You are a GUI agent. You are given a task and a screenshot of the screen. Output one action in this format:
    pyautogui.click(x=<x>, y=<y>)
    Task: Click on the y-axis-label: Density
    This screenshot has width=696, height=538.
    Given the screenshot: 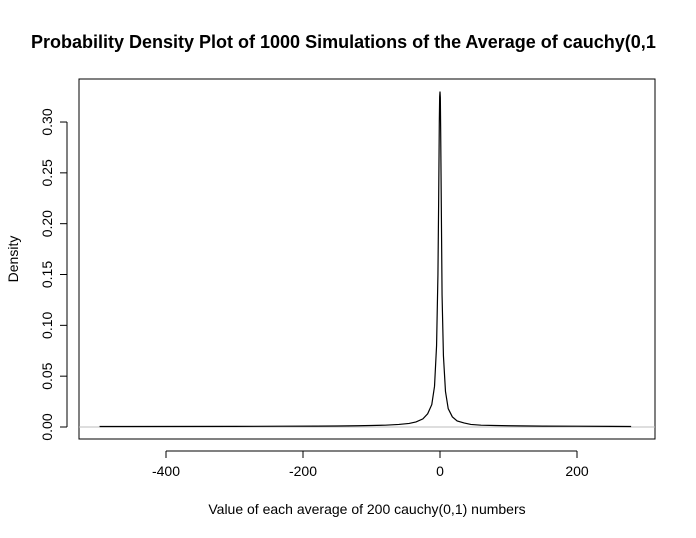 What is the action you would take?
    pyautogui.click(x=13, y=259)
    